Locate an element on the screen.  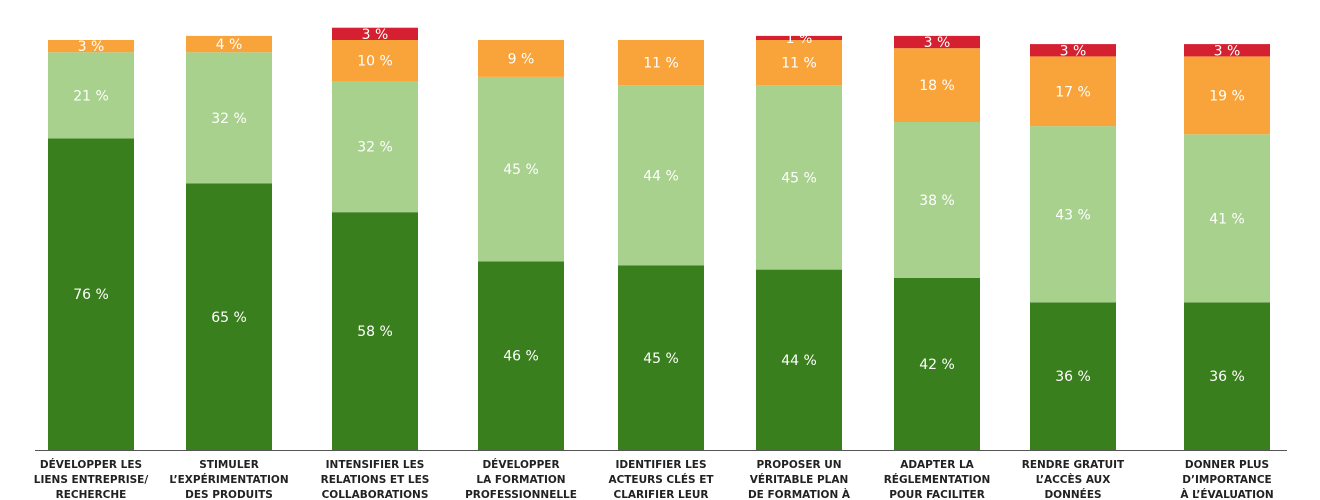
data-label: 43 % is located at coordinates (1073, 215).